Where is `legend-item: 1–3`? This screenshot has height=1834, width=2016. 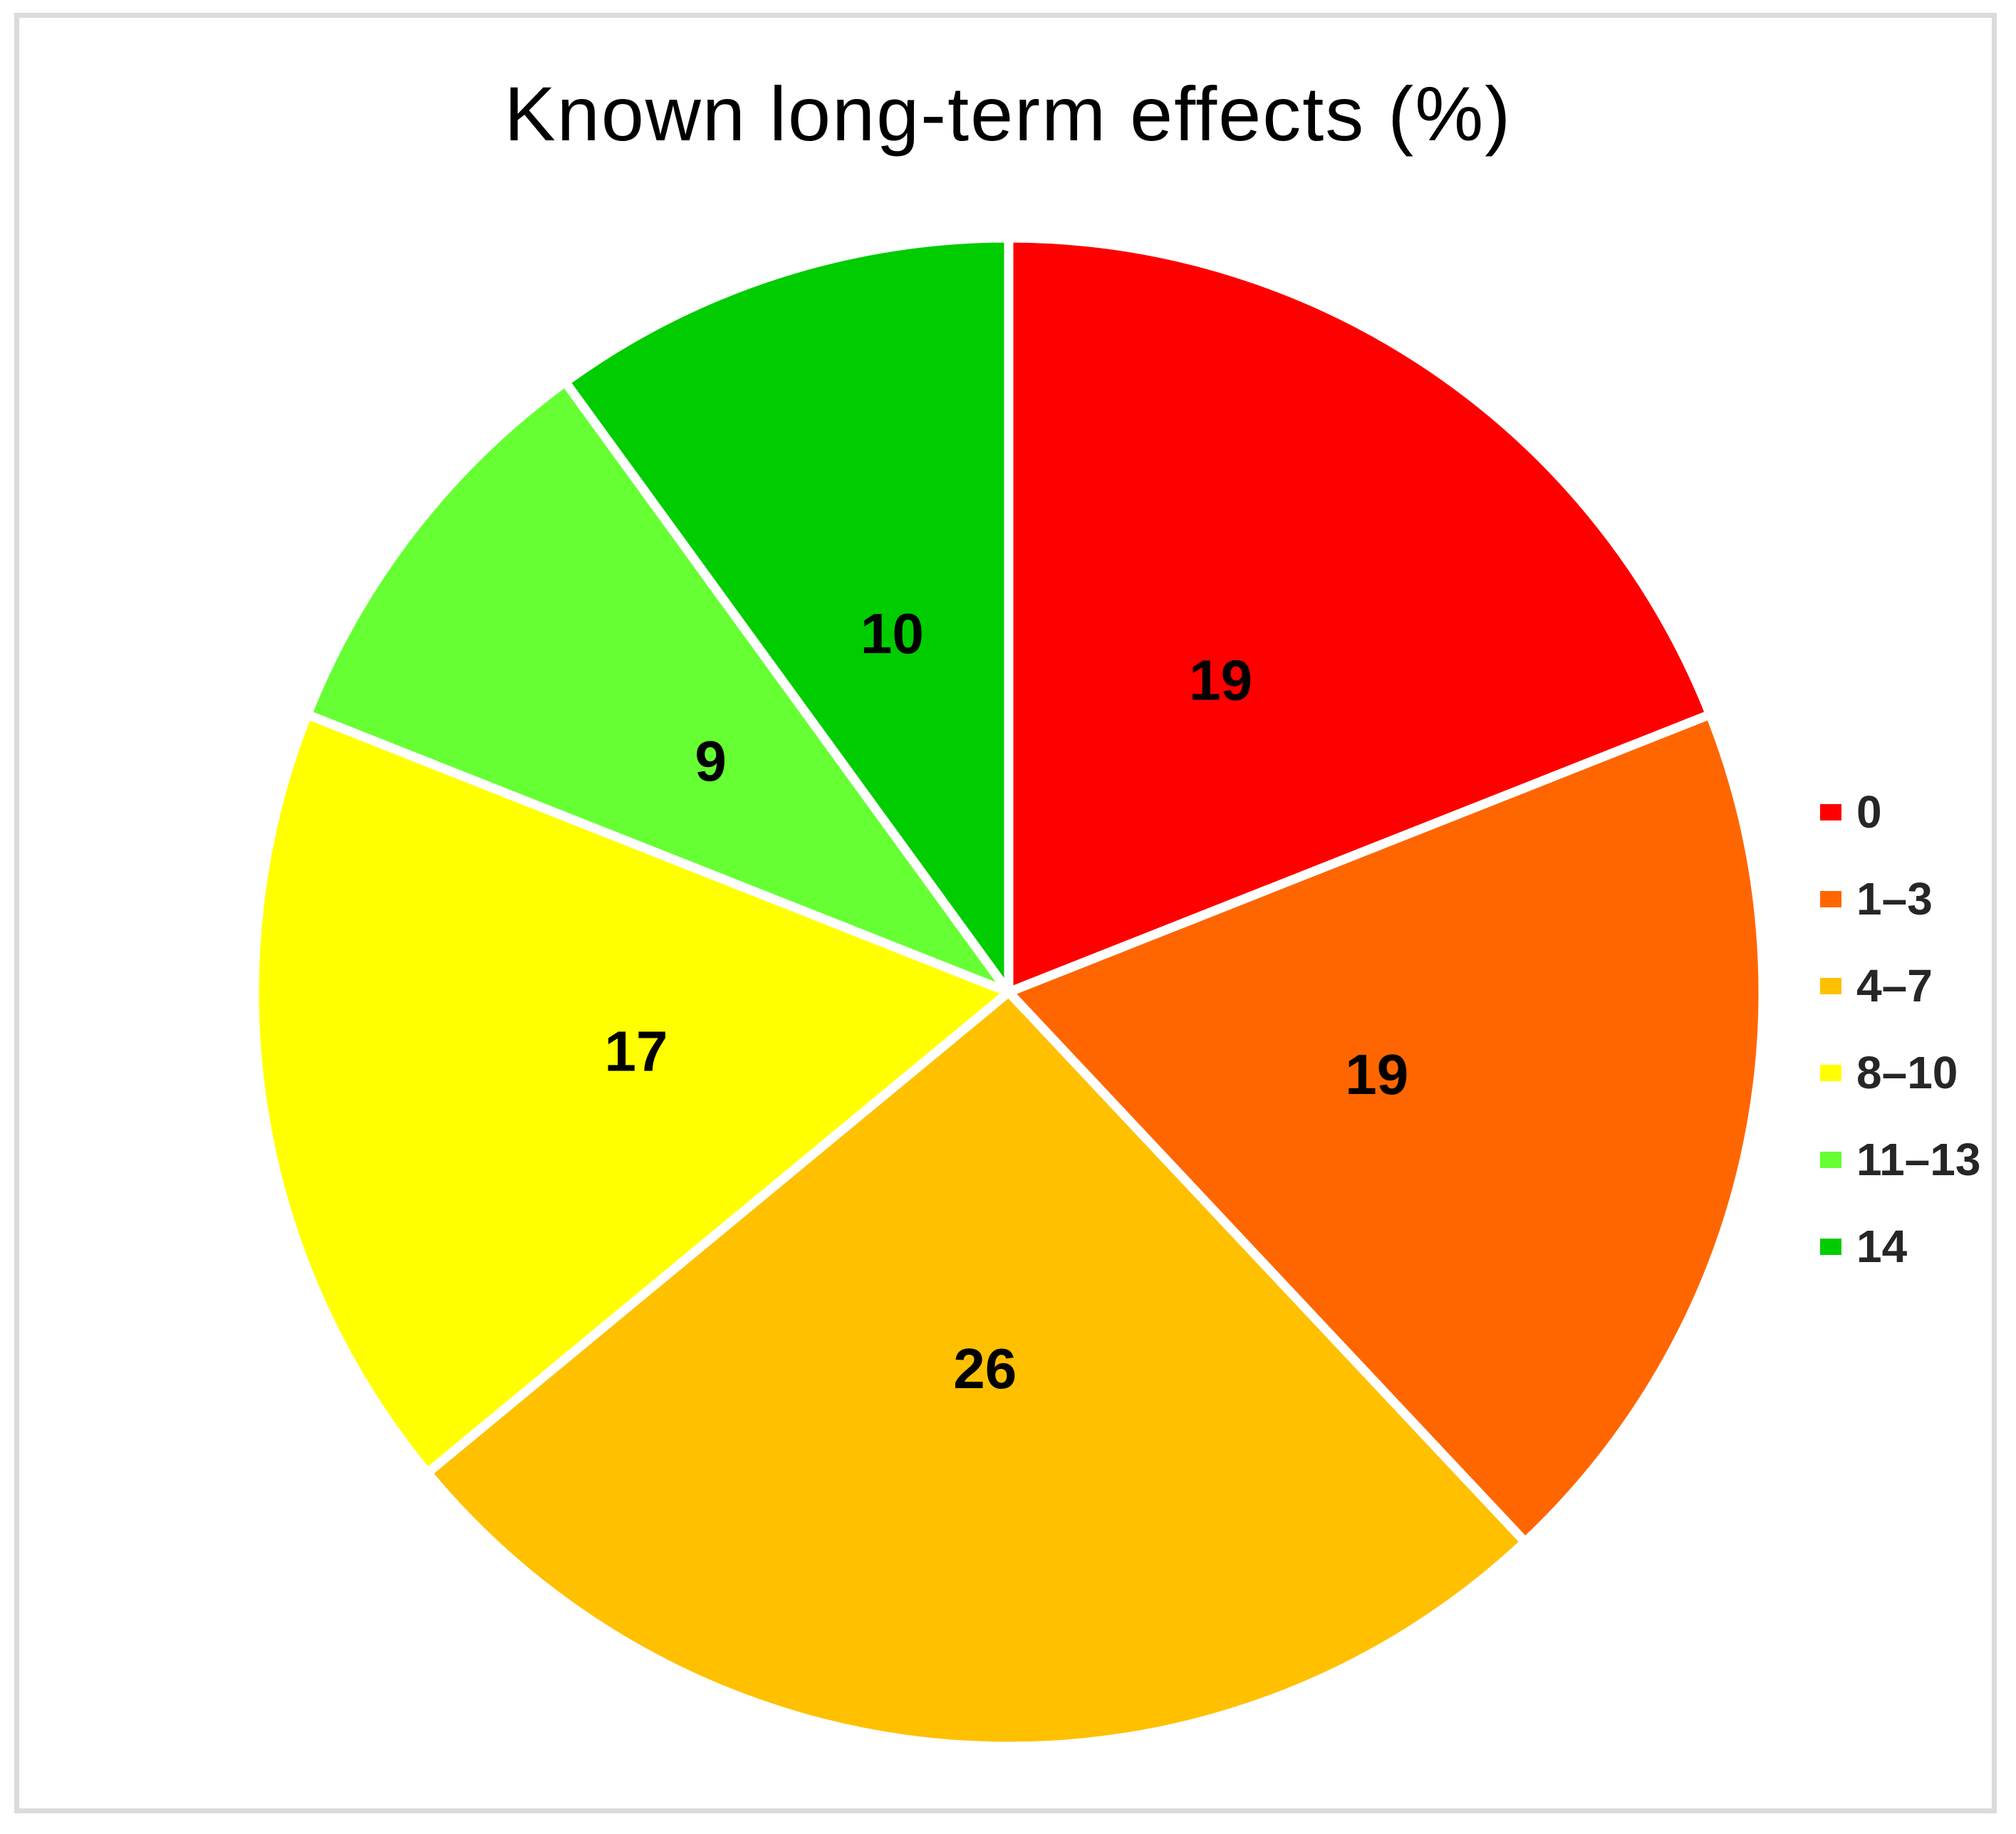 legend-item: 1–3 is located at coordinates (1900, 898).